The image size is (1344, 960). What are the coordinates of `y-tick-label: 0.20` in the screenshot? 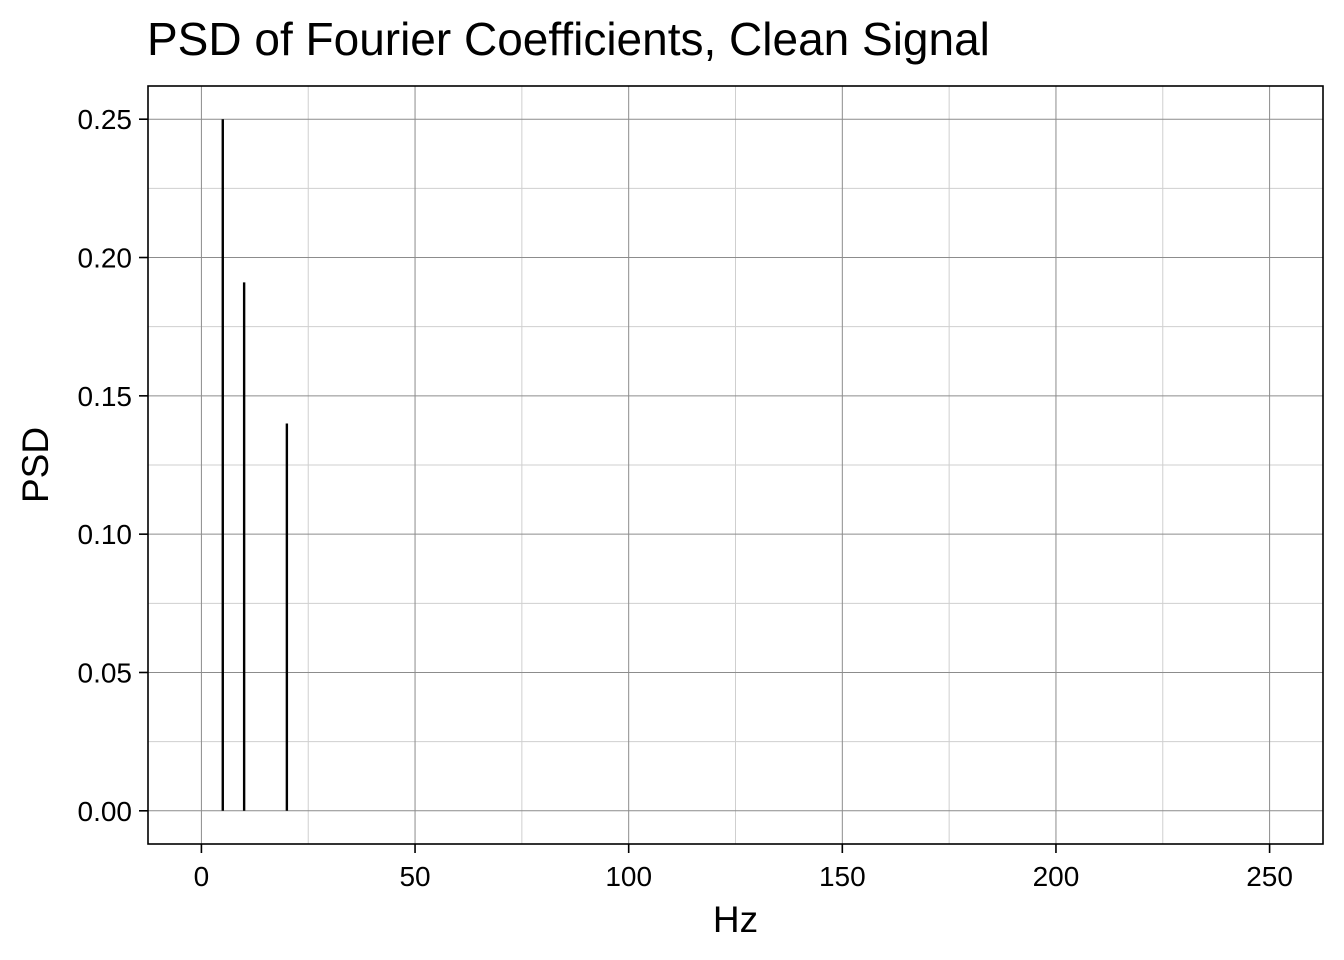 It's located at (105, 258).